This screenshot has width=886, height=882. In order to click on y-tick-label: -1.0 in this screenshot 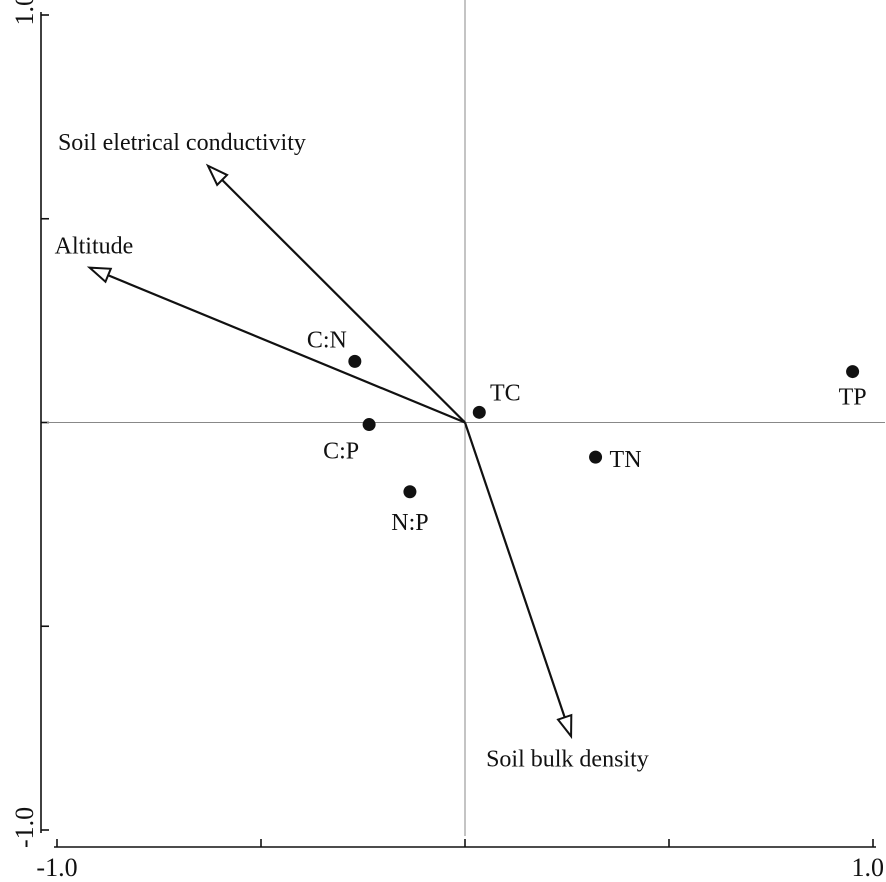, I will do `click(24, 827)`.